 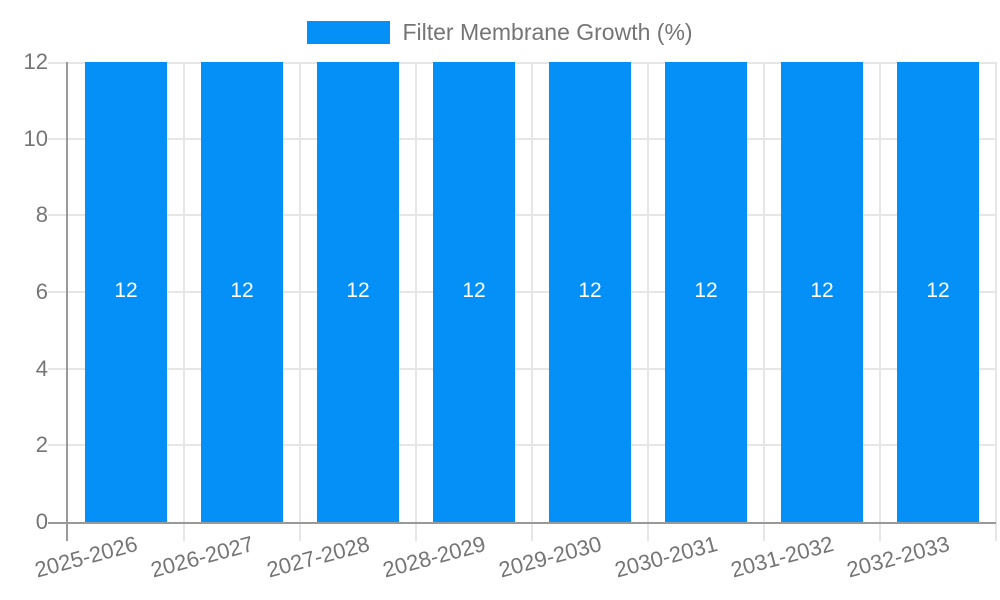 I want to click on y-axis-tick-label: 12, so click(x=35, y=61).